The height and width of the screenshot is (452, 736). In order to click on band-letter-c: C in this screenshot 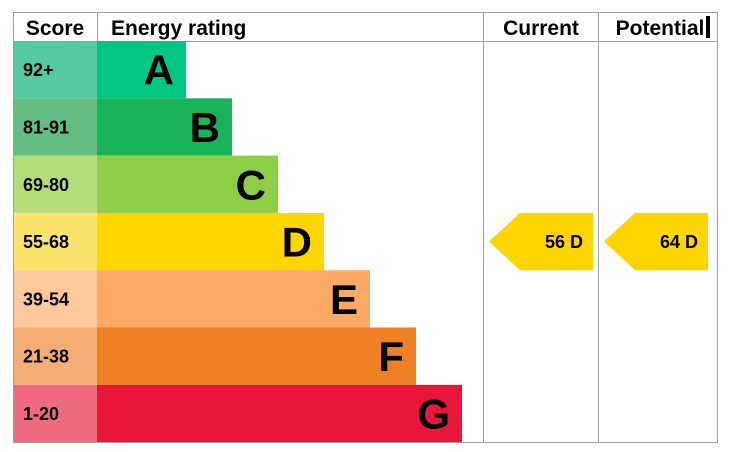, I will do `click(251, 184)`.